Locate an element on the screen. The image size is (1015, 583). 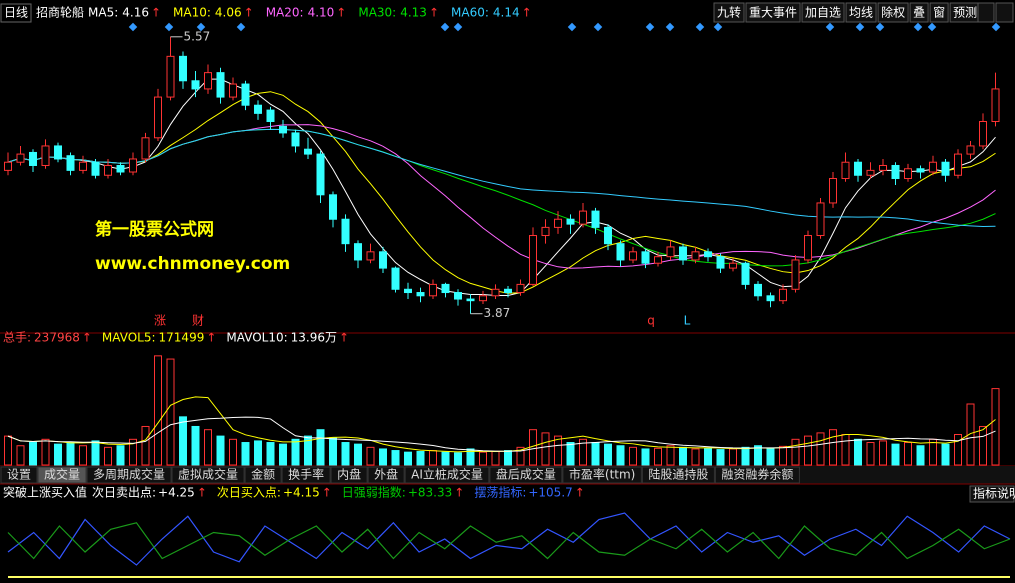
ma-label: MA5: is located at coordinates (103, 13).